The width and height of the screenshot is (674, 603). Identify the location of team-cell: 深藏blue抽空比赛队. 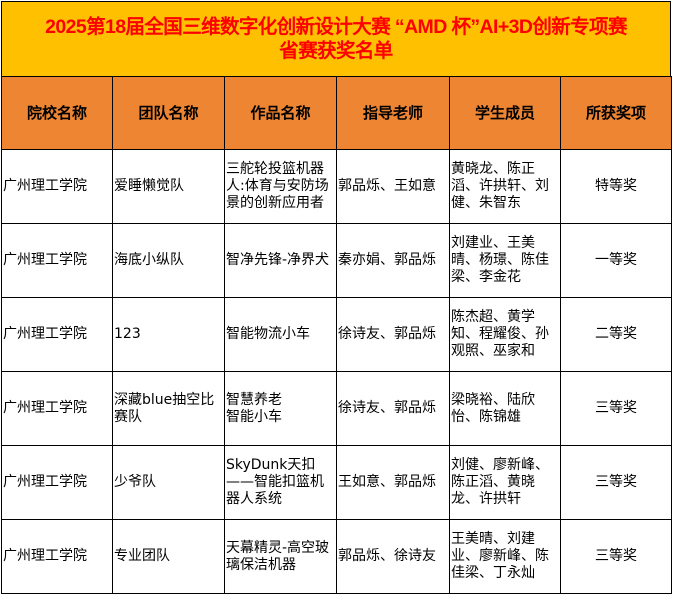
(168, 408).